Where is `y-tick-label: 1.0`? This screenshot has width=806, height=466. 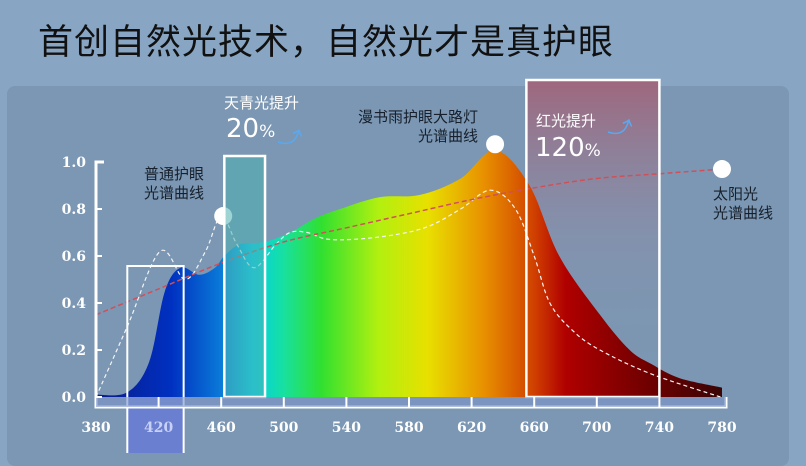
y-tick-label: 1.0 is located at coordinates (74, 163).